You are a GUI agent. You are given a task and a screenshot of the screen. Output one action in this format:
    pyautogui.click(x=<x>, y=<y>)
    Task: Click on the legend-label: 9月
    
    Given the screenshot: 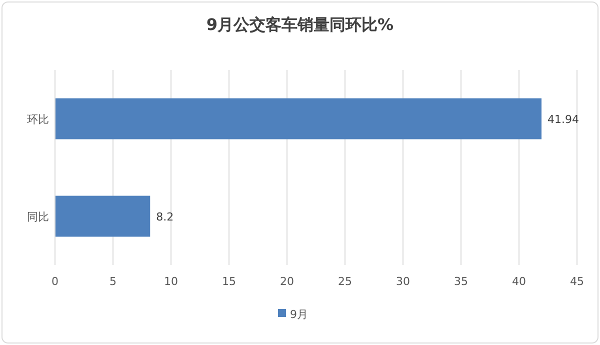 What is the action you would take?
    pyautogui.click(x=299, y=314)
    